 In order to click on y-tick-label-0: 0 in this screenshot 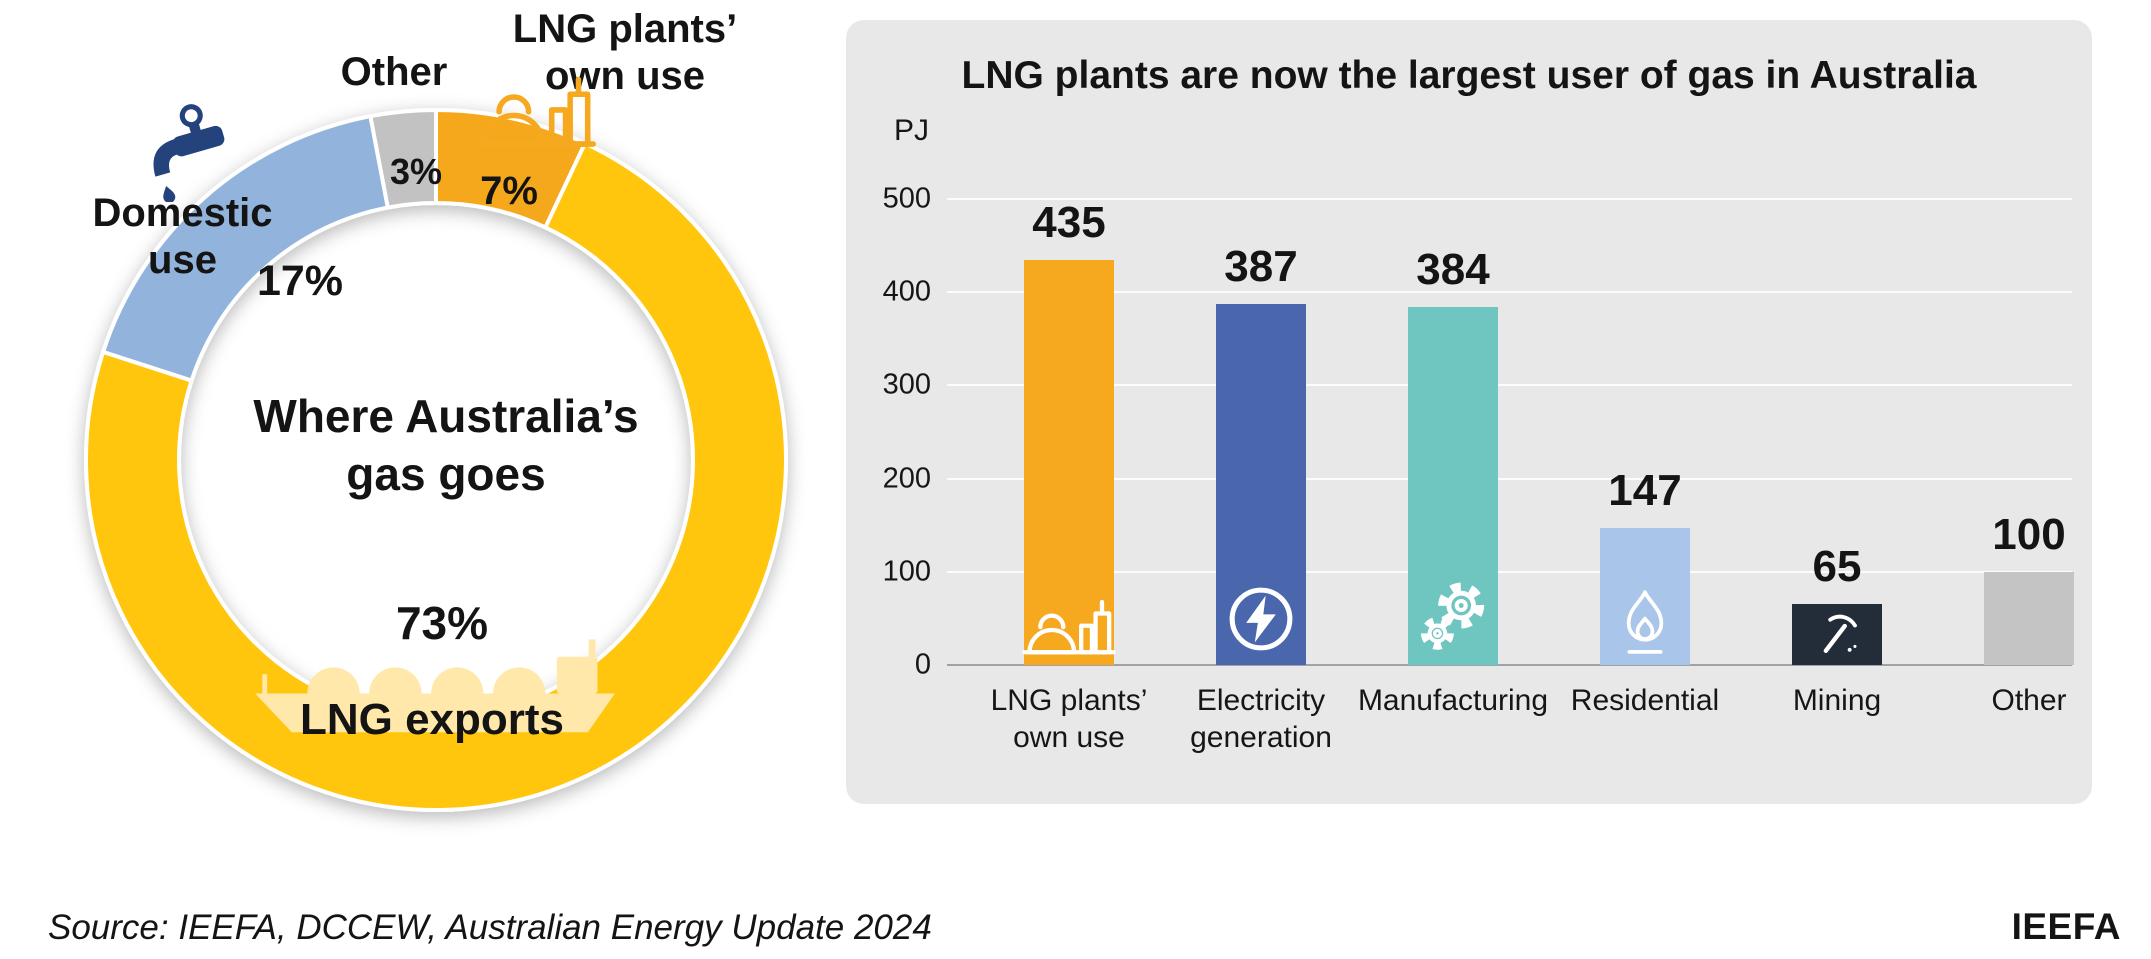, I will do `click(922, 664)`.